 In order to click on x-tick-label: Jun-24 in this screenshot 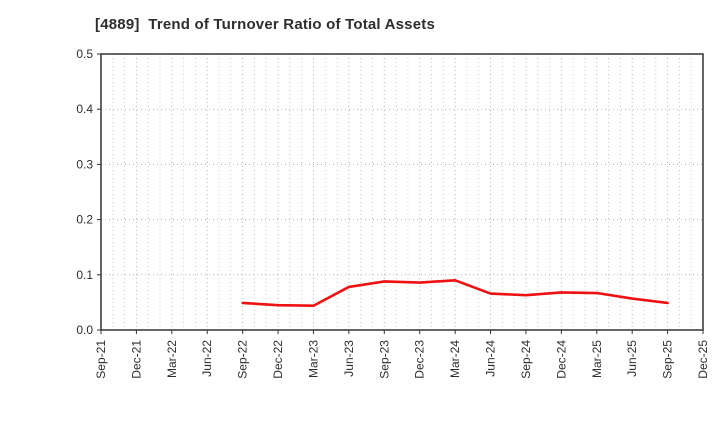, I will do `click(491, 358)`.